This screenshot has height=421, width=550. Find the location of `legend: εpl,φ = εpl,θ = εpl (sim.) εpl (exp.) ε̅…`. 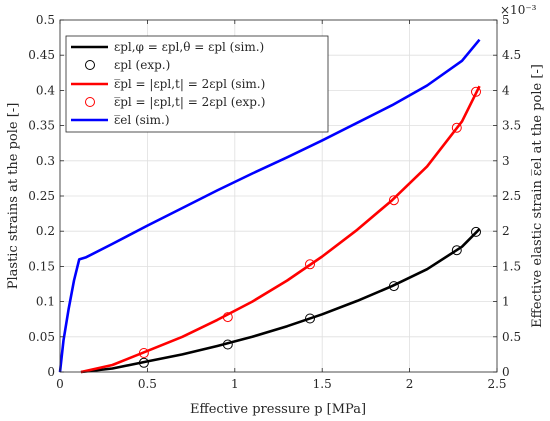

legend: εpl,φ = εpl,θ = εpl (sim.) εpl (exp.) ε̅… is located at coordinates (197, 84).